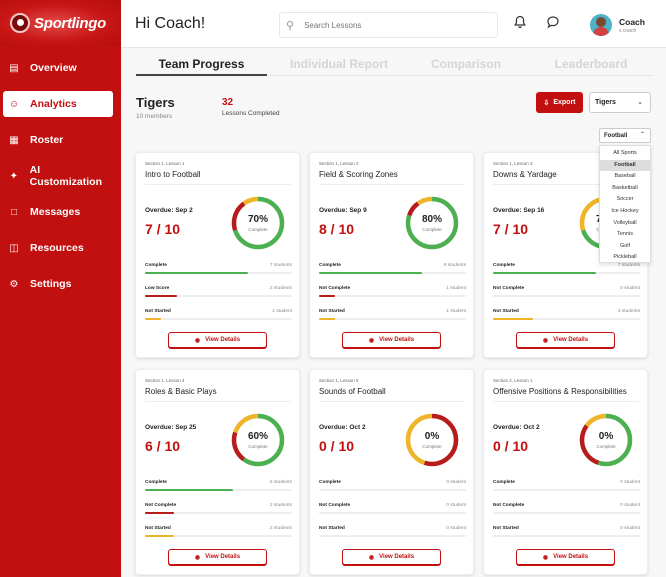 Image resolution: width=666 pixels, height=577 pixels. I want to click on tab-team-progress: Team Progress, so click(201, 64).